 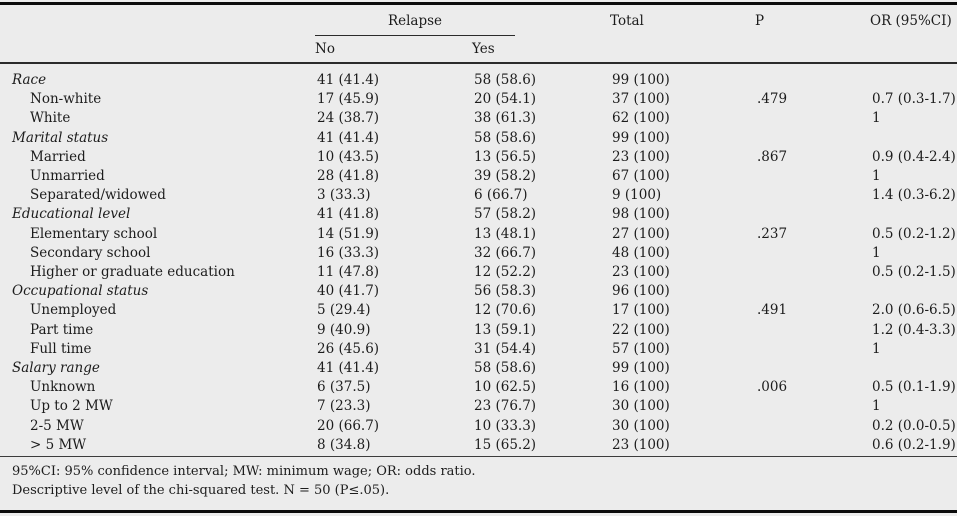 What do you see at coordinates (348, 348) in the screenshot?
I see `cell-relapse-no: 26 (45.6)` at bounding box center [348, 348].